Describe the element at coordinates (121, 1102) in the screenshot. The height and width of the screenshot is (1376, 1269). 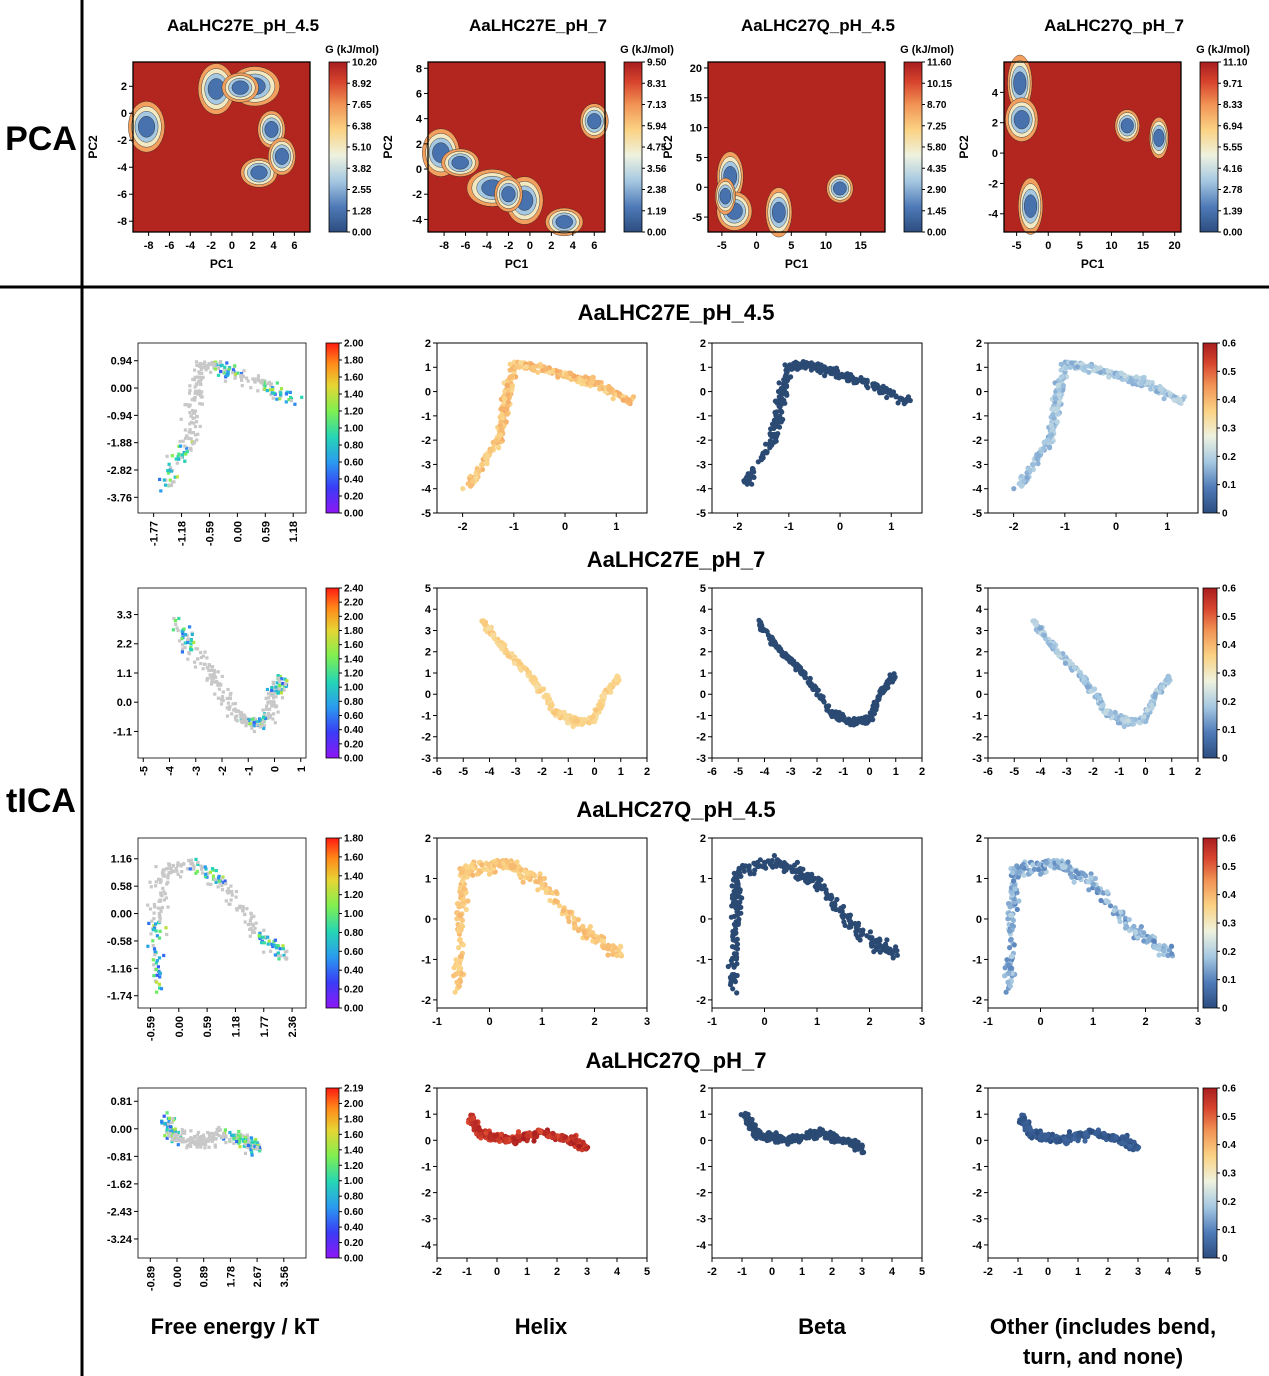
I see `y-tick-label: 0.81` at that location.